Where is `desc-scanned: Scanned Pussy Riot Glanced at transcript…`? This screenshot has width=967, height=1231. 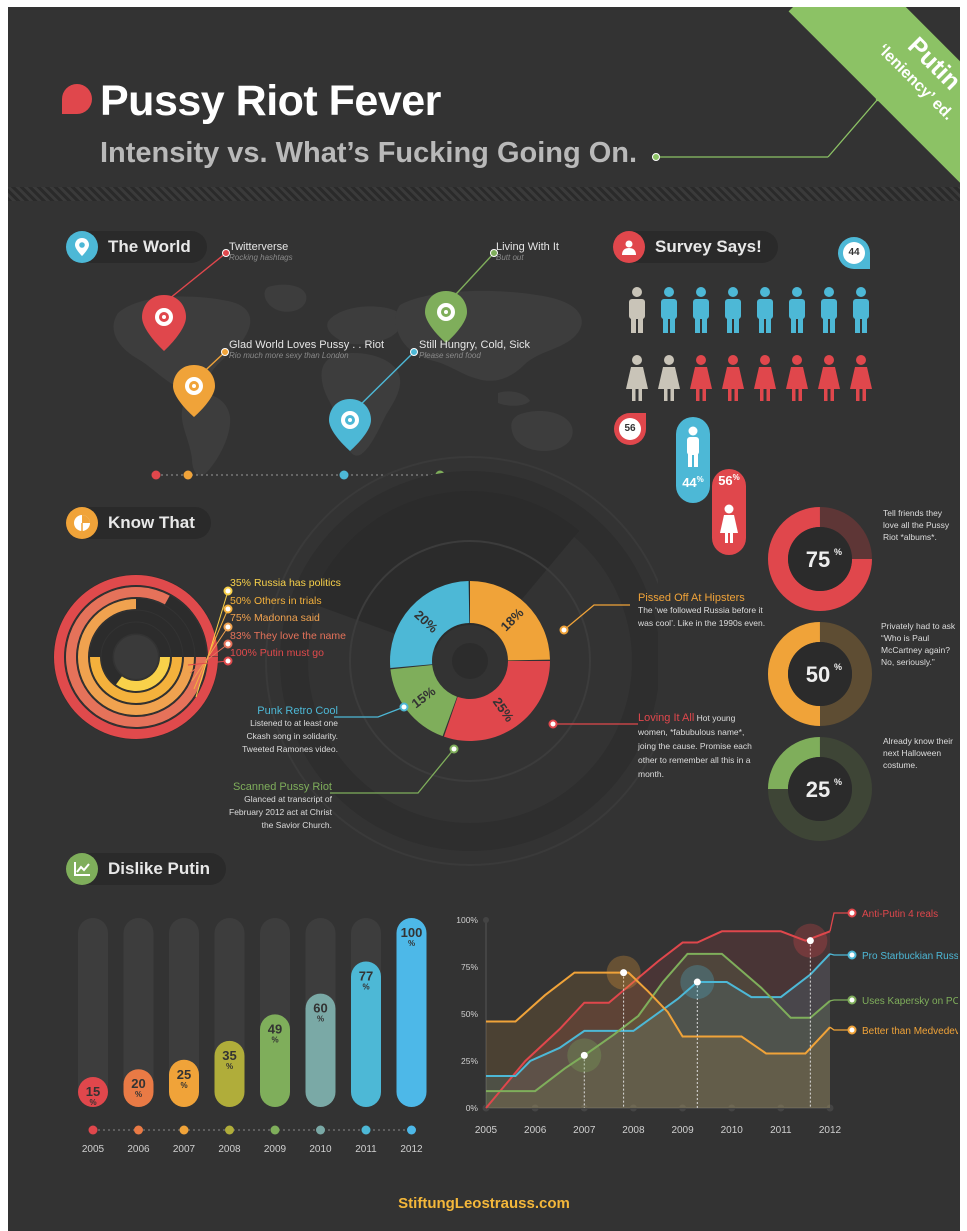 desc-scanned: Scanned Pussy Riot Glanced at transcript… is located at coordinates (276, 806).